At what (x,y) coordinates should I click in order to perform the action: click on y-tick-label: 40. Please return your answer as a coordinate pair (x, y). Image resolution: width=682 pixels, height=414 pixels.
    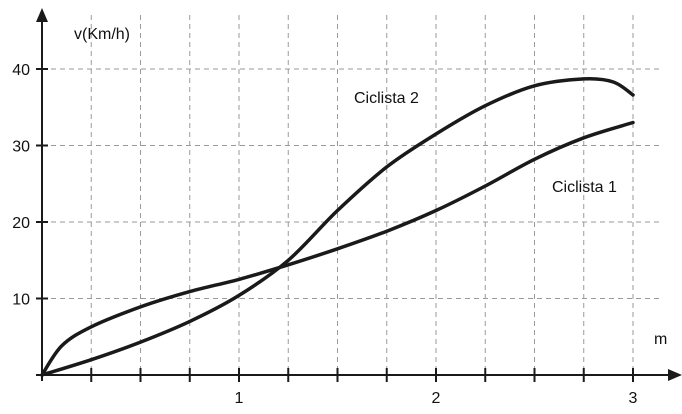
    Looking at the image, I should click on (21, 70).